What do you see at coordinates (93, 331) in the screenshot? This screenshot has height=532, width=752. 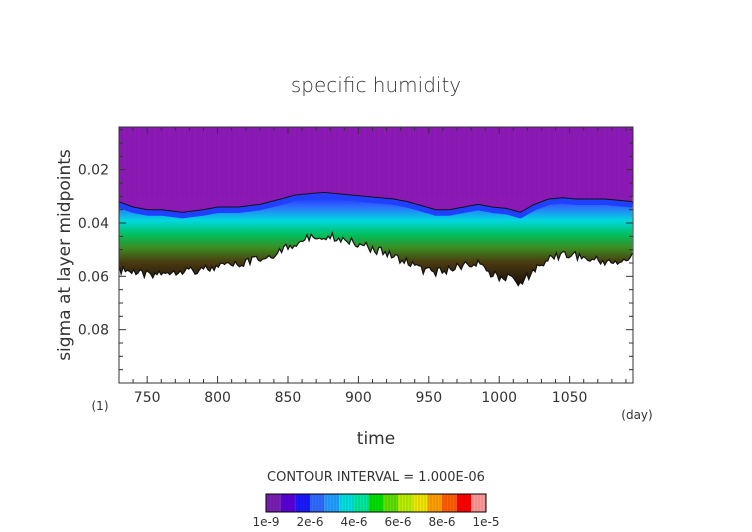 I see `y-tick-label: 0.08` at bounding box center [93, 331].